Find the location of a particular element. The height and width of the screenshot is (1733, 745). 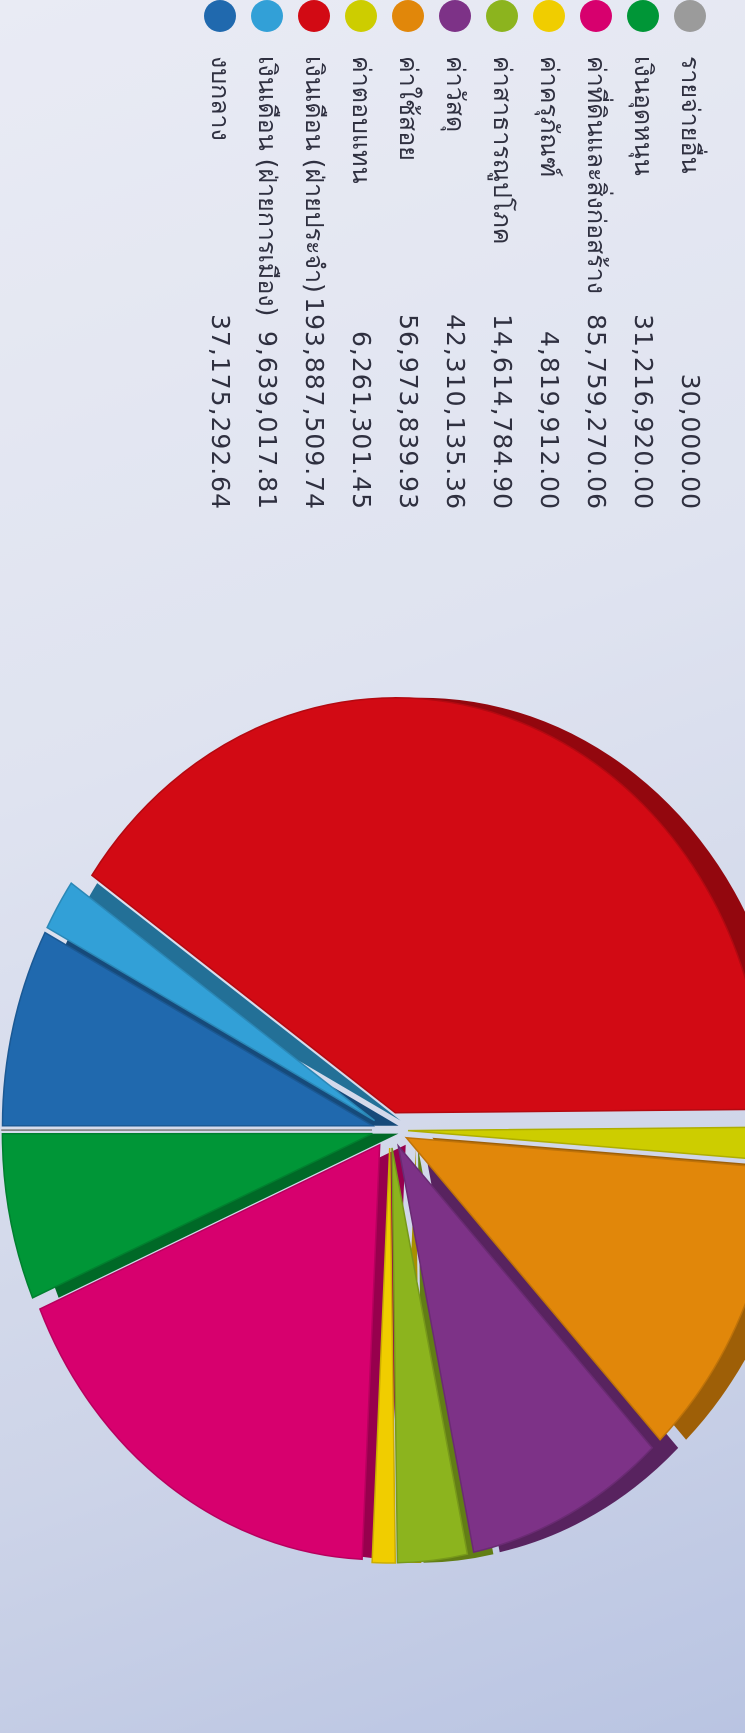

legend-label: รายจ่ายอื่น is located at coordinates (690, 115).